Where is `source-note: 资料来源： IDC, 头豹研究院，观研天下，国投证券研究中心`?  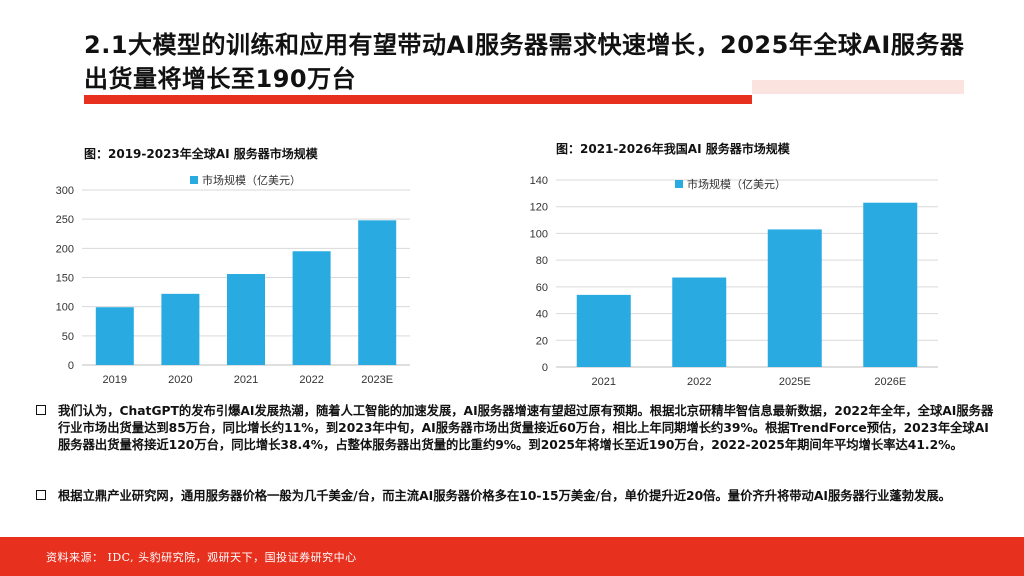
source-note: 资料来源： IDC, 头豹研究院，观研天下，国投证券研究中心 is located at coordinates (201, 557).